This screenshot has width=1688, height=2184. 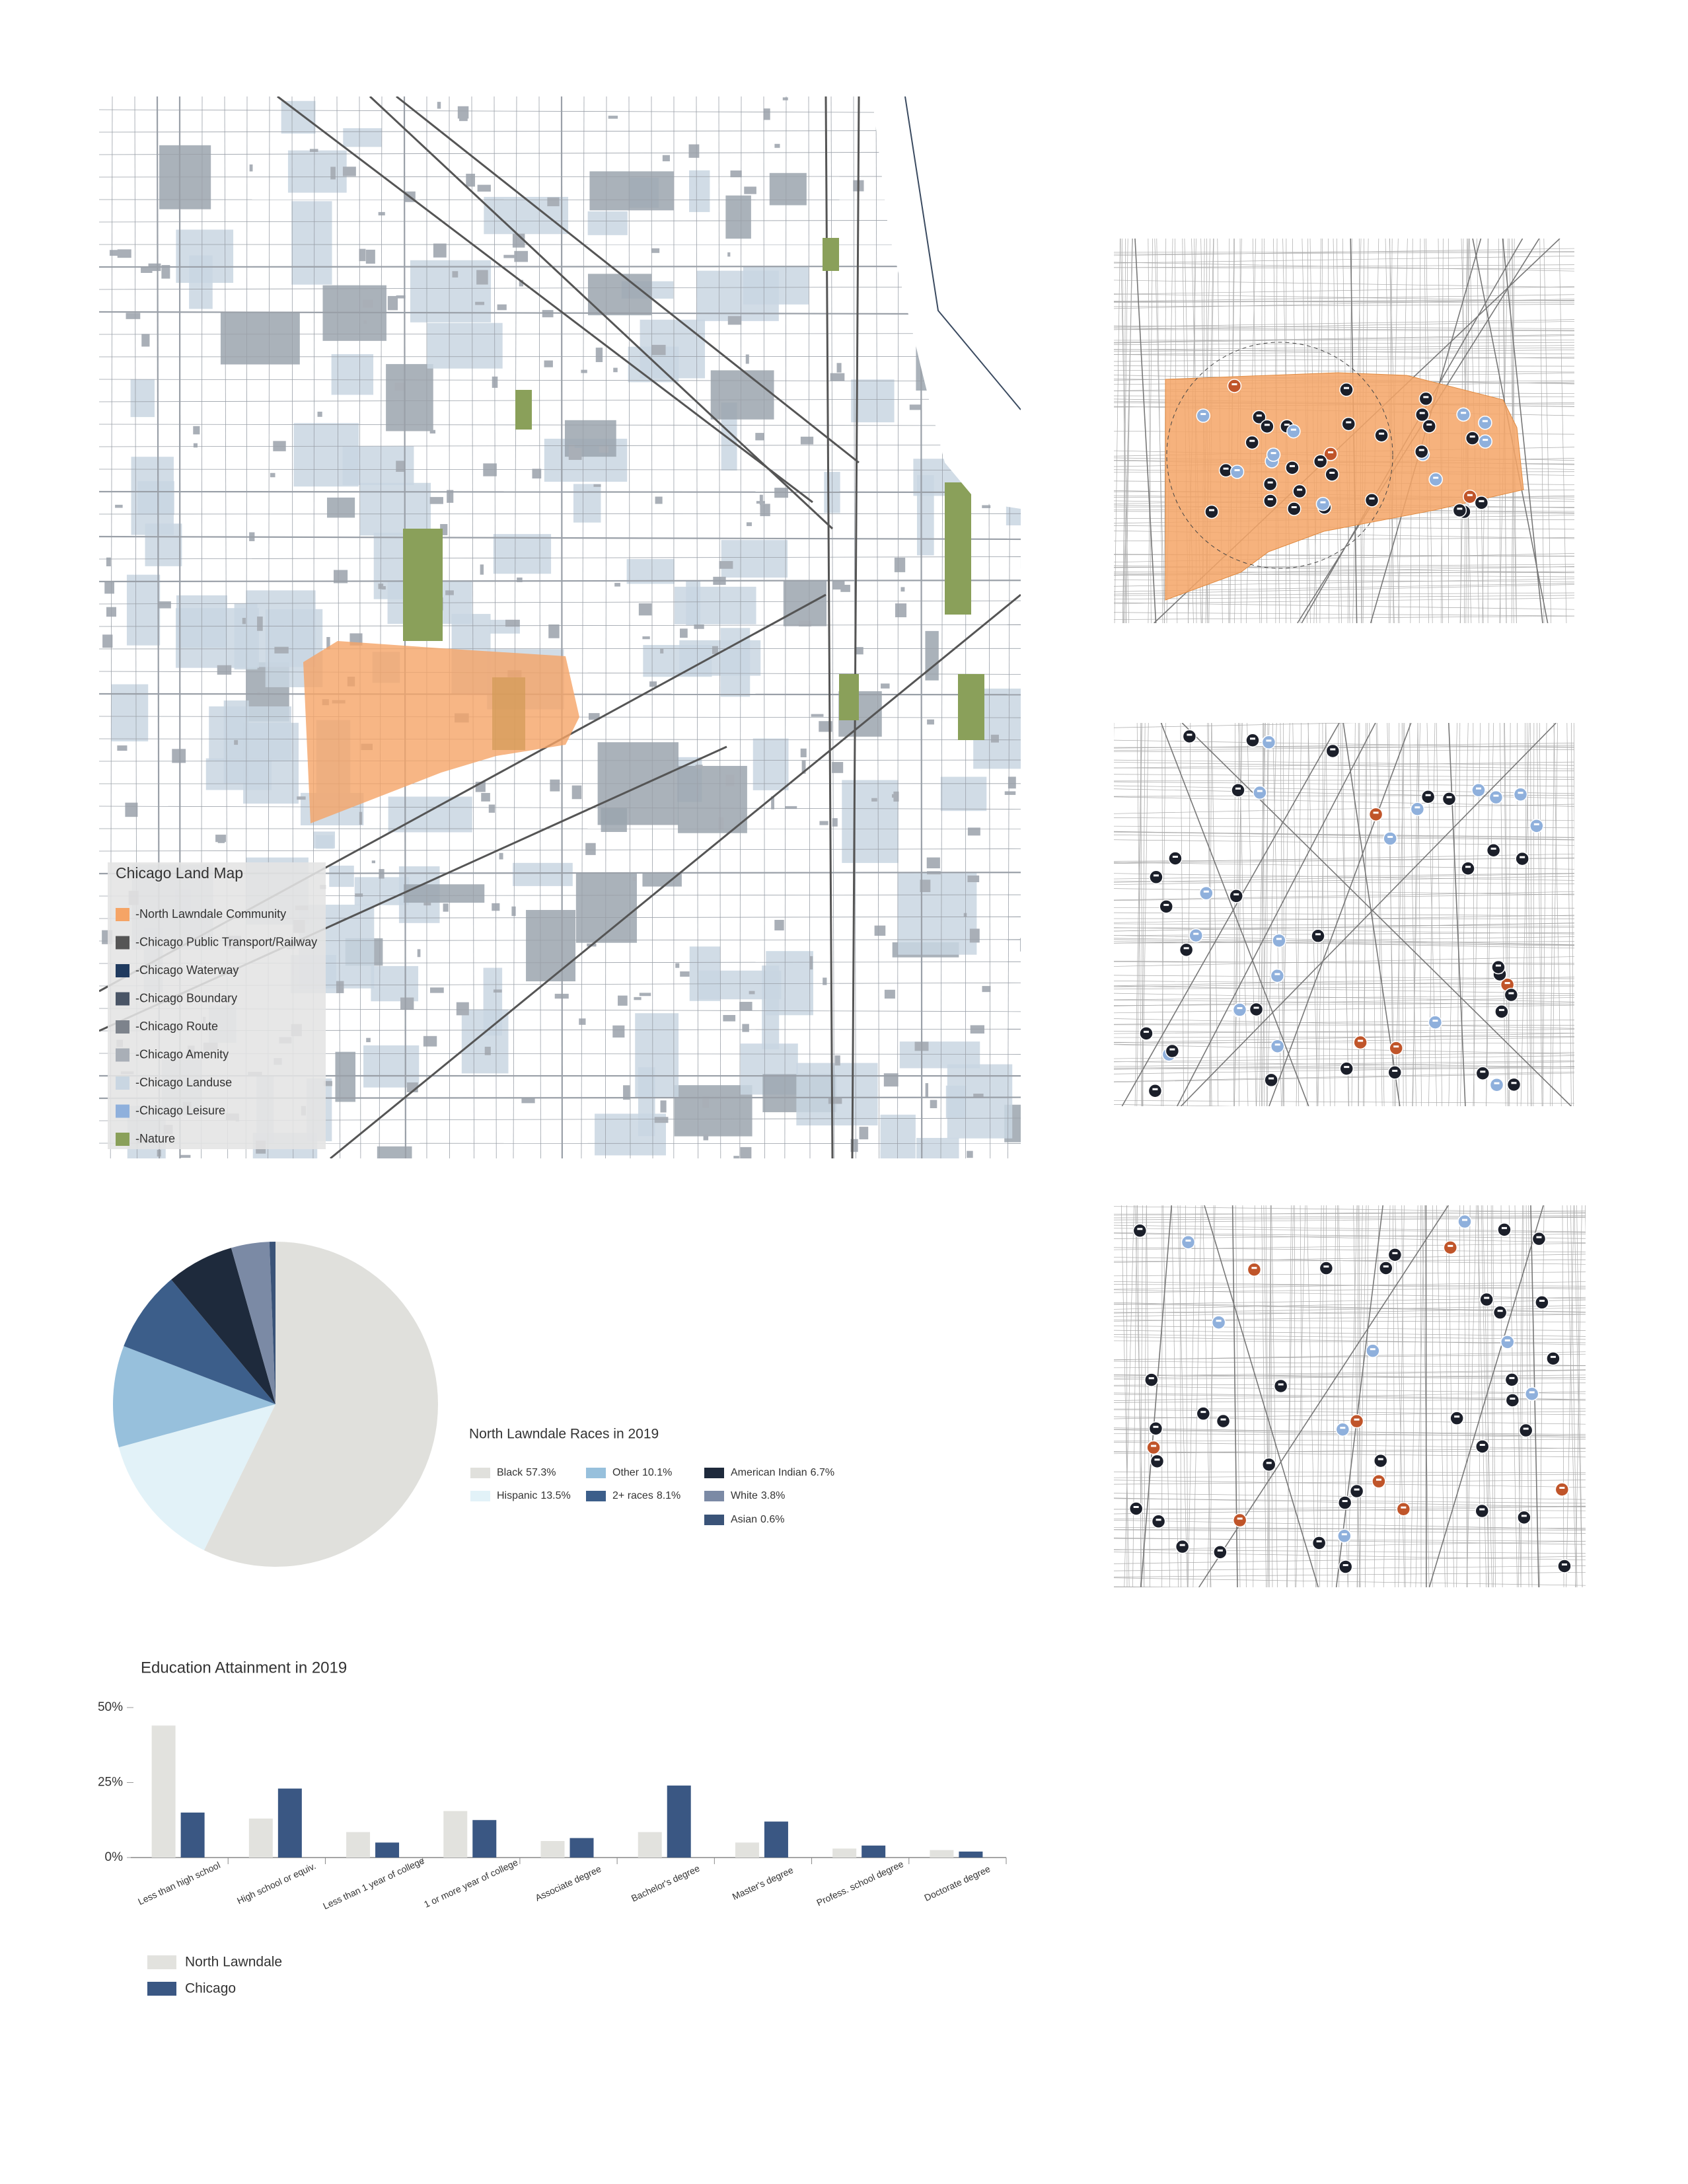 I want to click on legend-name: Asian, so click(x=744, y=1519).